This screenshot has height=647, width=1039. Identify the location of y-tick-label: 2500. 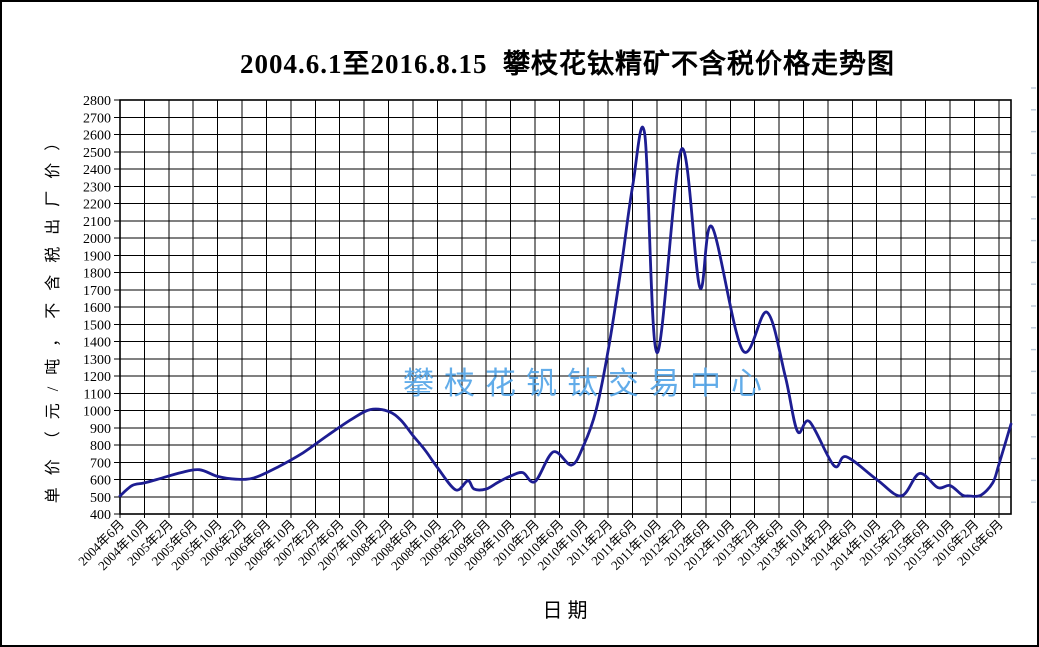
(97, 153).